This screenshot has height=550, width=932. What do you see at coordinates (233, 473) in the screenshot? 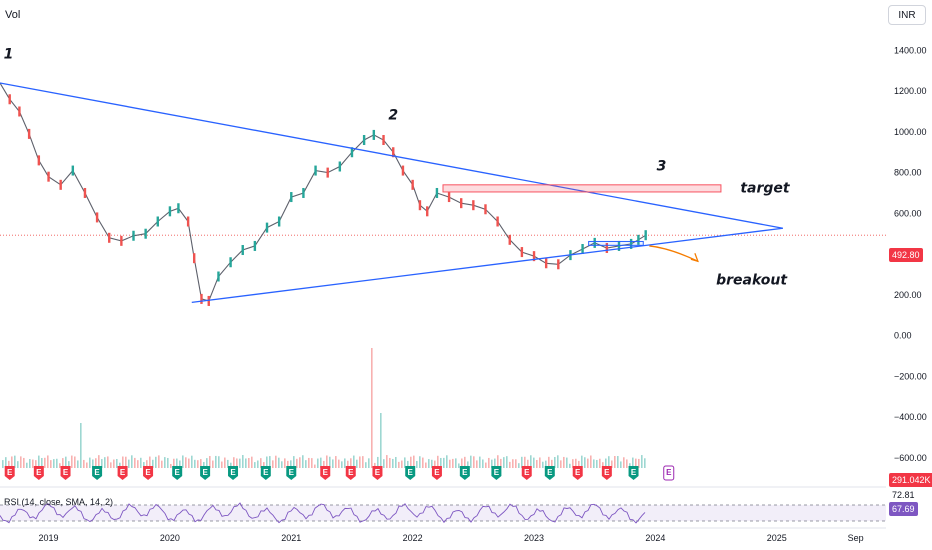
I see `earnings-marker-8: E` at bounding box center [233, 473].